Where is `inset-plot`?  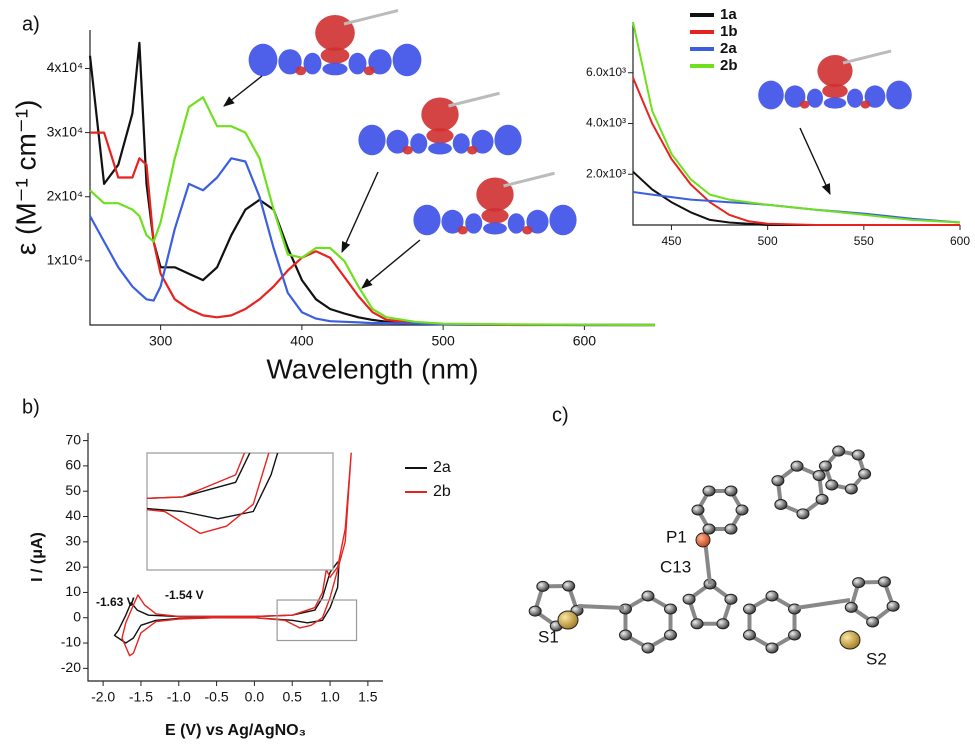
inset-plot is located at coordinates (213, 494).